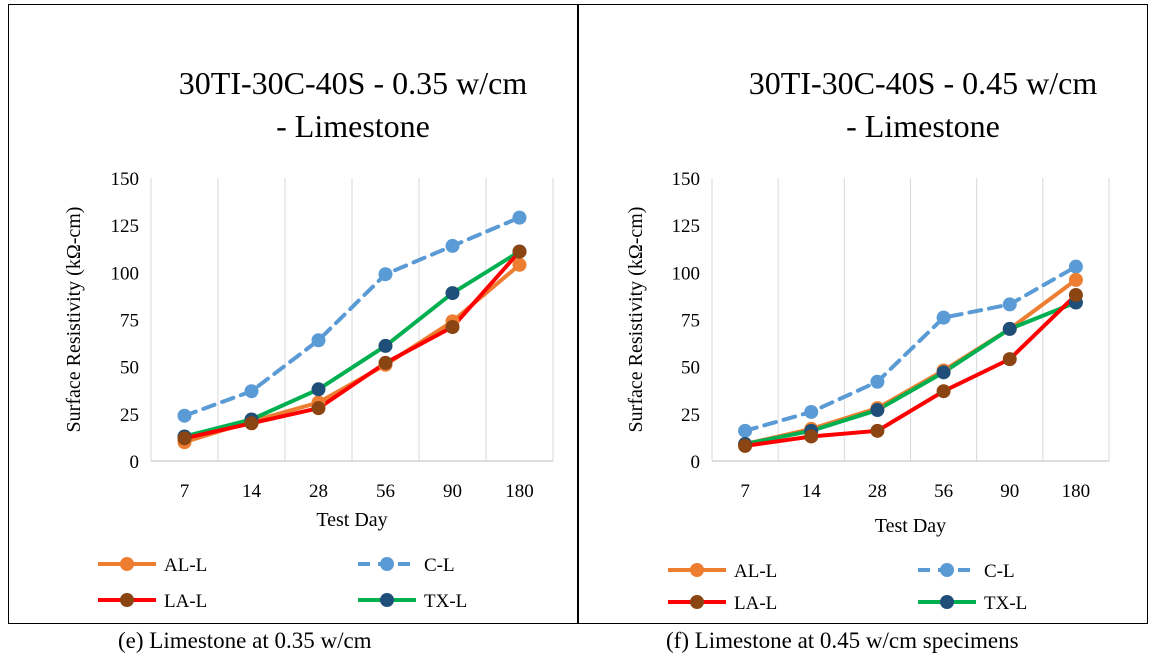 Image resolution: width=1157 pixels, height=660 pixels. Describe the element at coordinates (245, 640) in the screenshot. I see `caption-e: (e) Limestone at 0.35 w/cm` at that location.